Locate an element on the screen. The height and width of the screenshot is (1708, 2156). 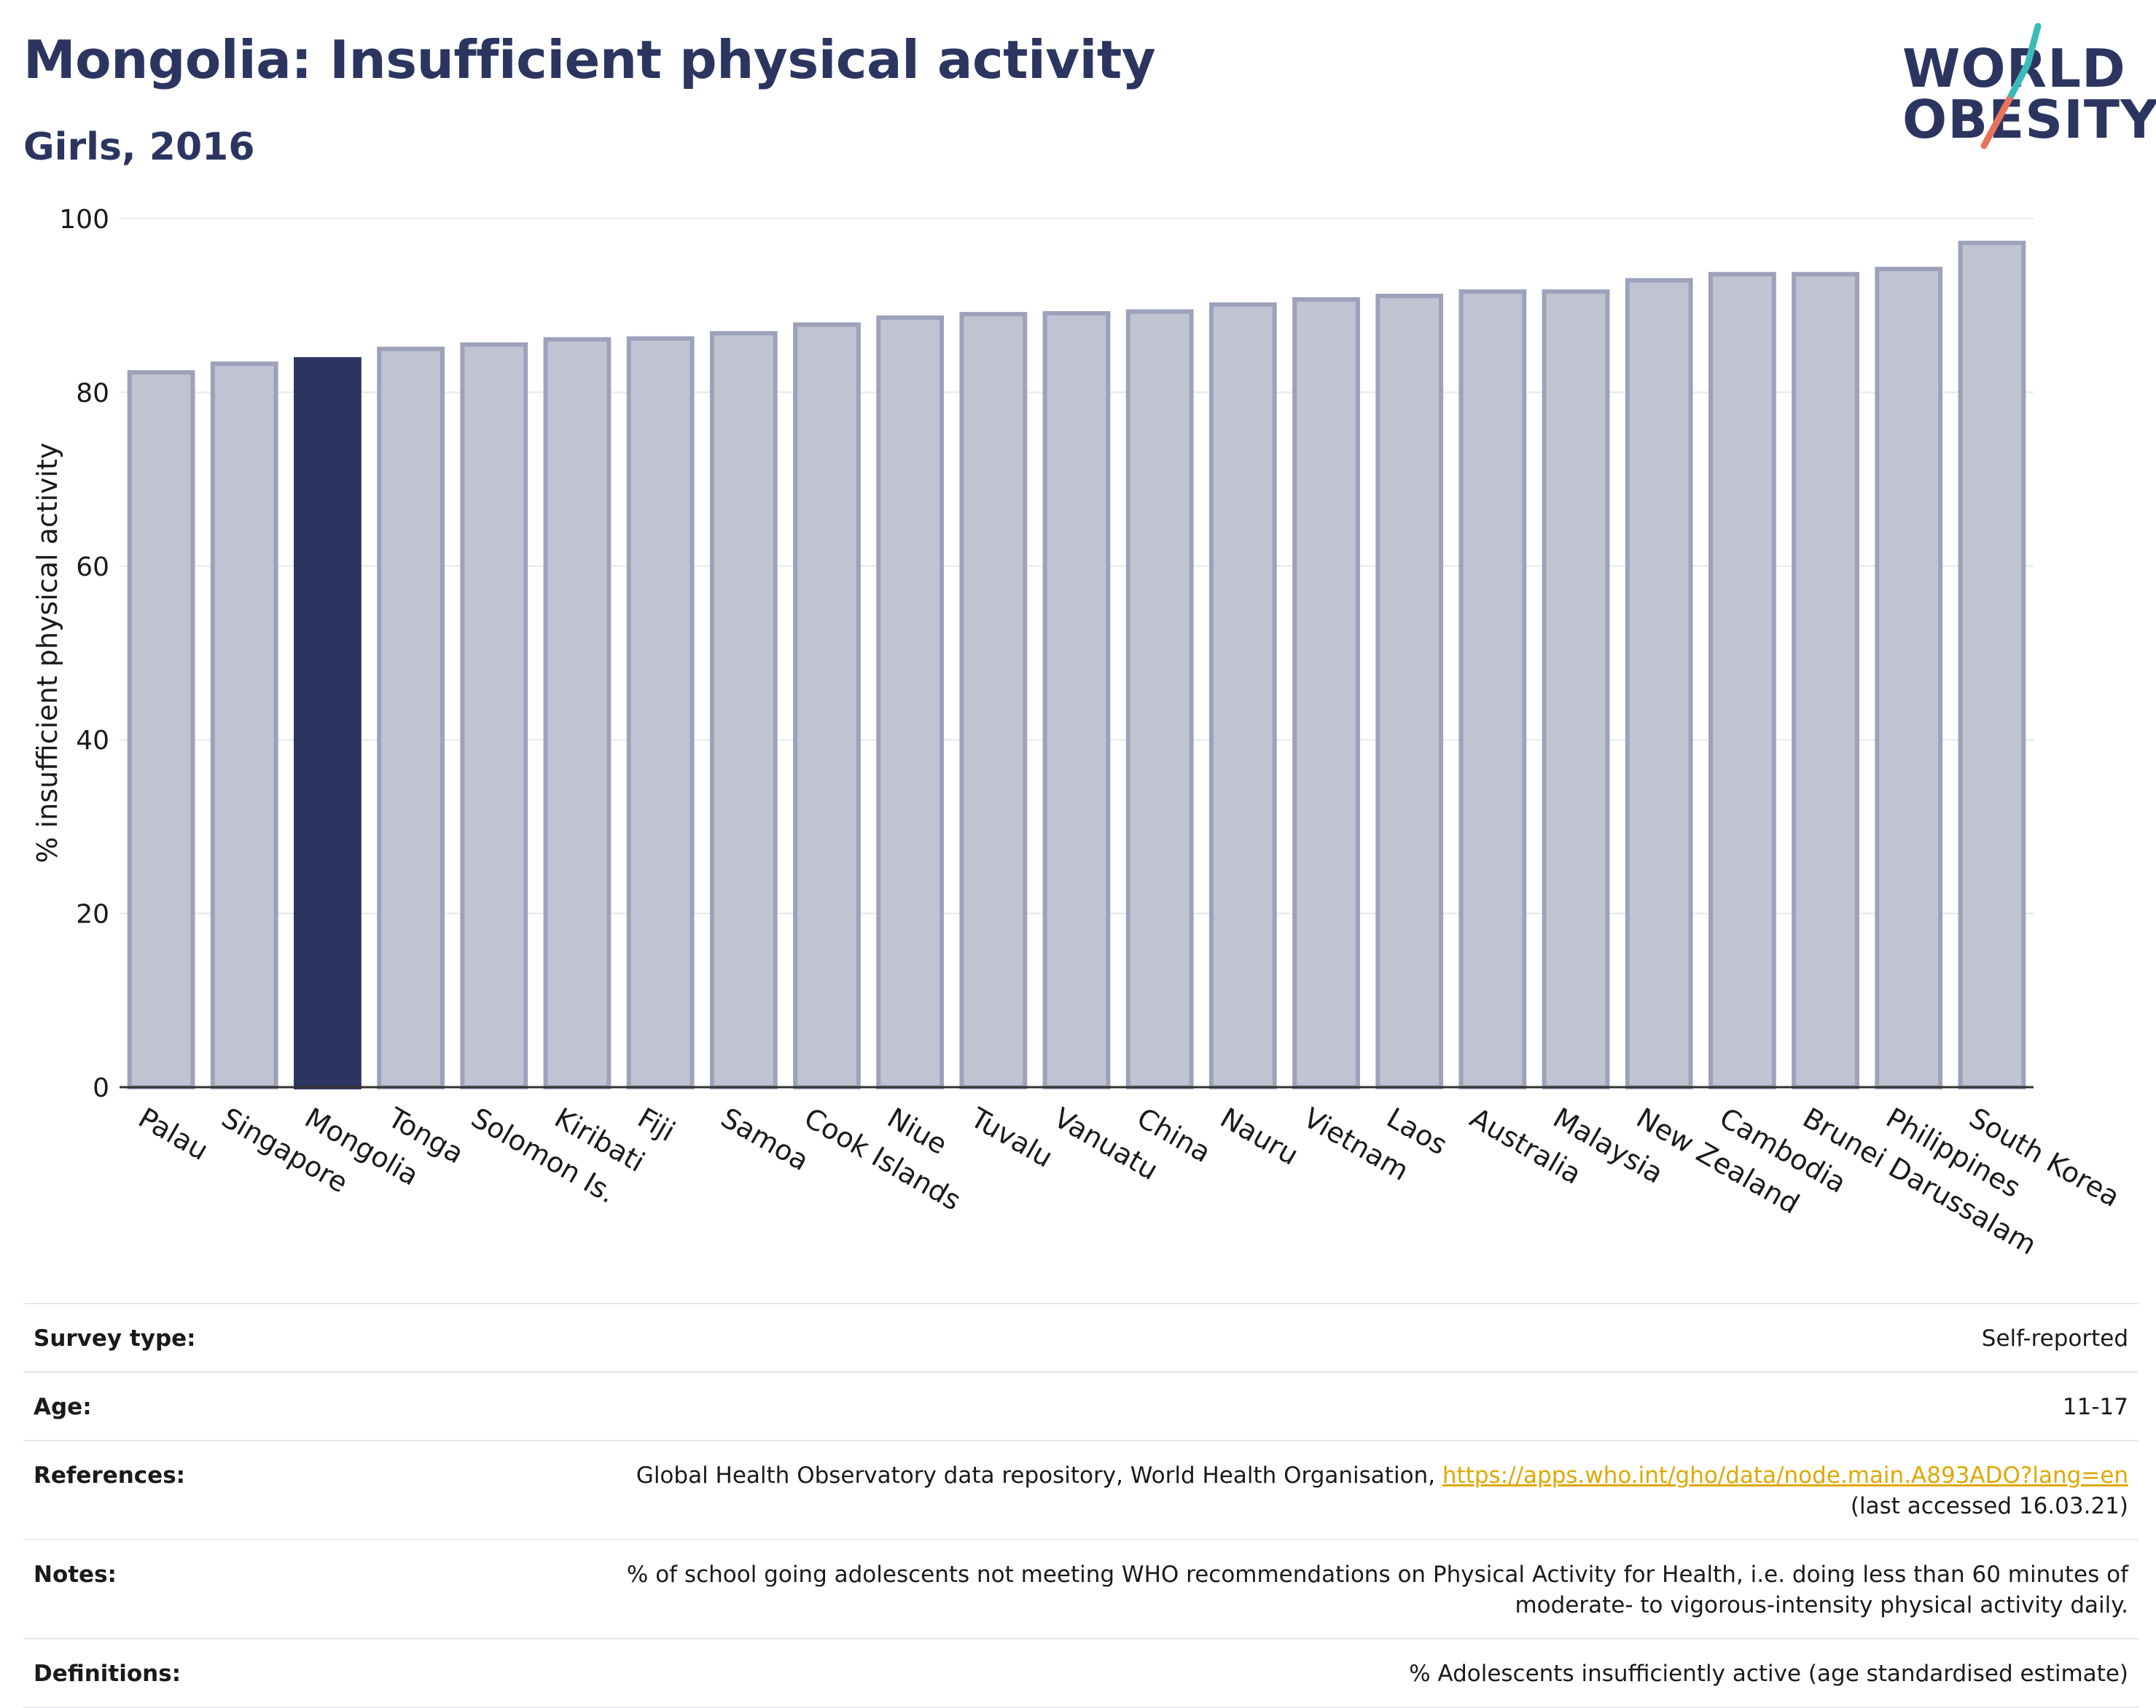
bar-cook-islands is located at coordinates (827, 706).